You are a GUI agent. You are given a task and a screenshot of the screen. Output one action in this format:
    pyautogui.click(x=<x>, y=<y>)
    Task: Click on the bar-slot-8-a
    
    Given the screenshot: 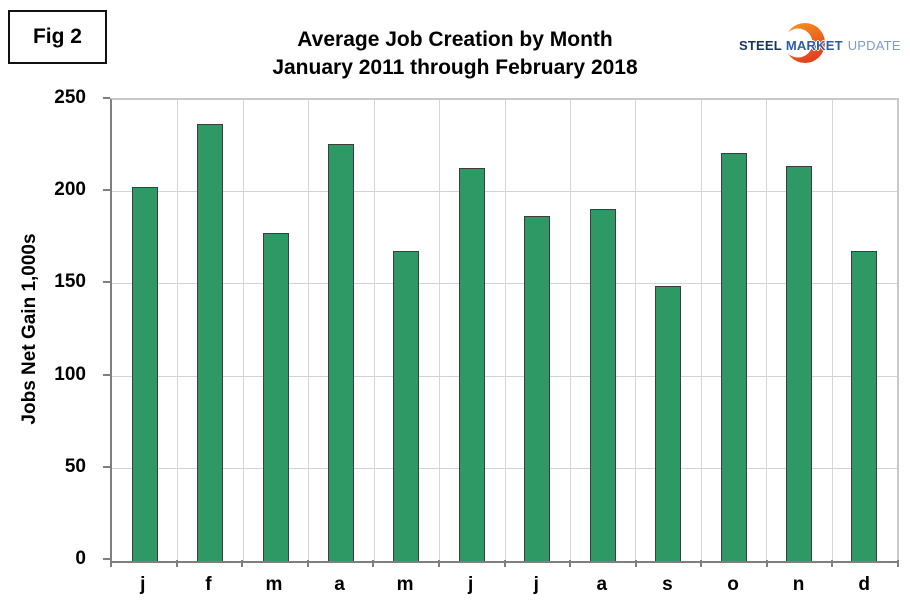 What is the action you would take?
    pyautogui.click(x=602, y=330)
    